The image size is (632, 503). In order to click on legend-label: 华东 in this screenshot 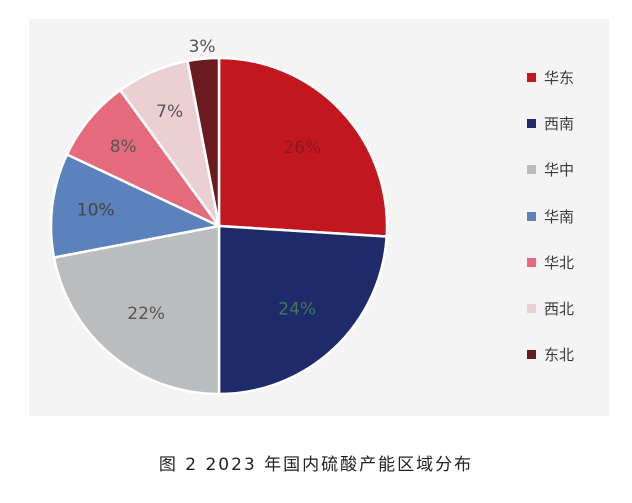, I will do `click(559, 78)`.